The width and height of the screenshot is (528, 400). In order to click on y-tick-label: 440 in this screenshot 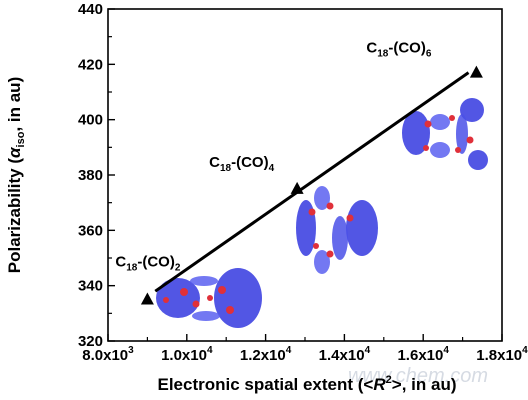, I will do `click(90, 9)`.